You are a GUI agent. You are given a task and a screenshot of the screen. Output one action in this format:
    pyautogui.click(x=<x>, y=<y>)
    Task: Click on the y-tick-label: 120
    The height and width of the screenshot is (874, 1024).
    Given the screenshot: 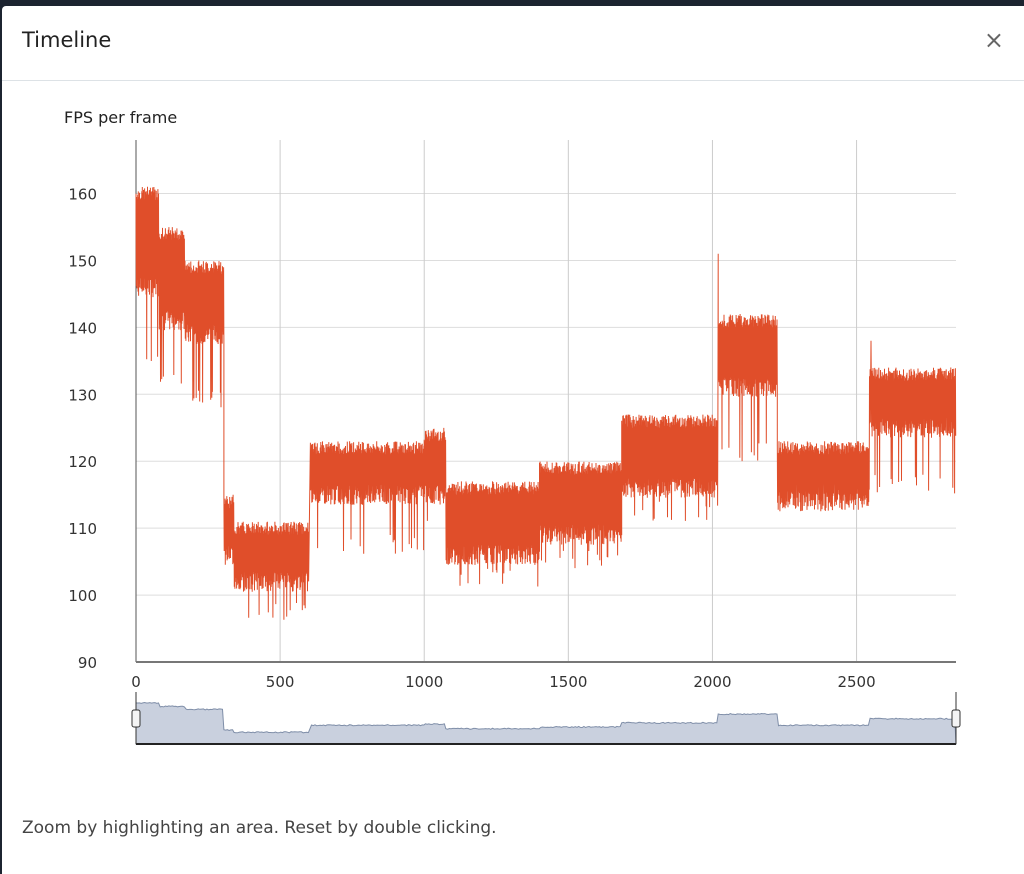 What is the action you would take?
    pyautogui.click(x=82, y=462)
    